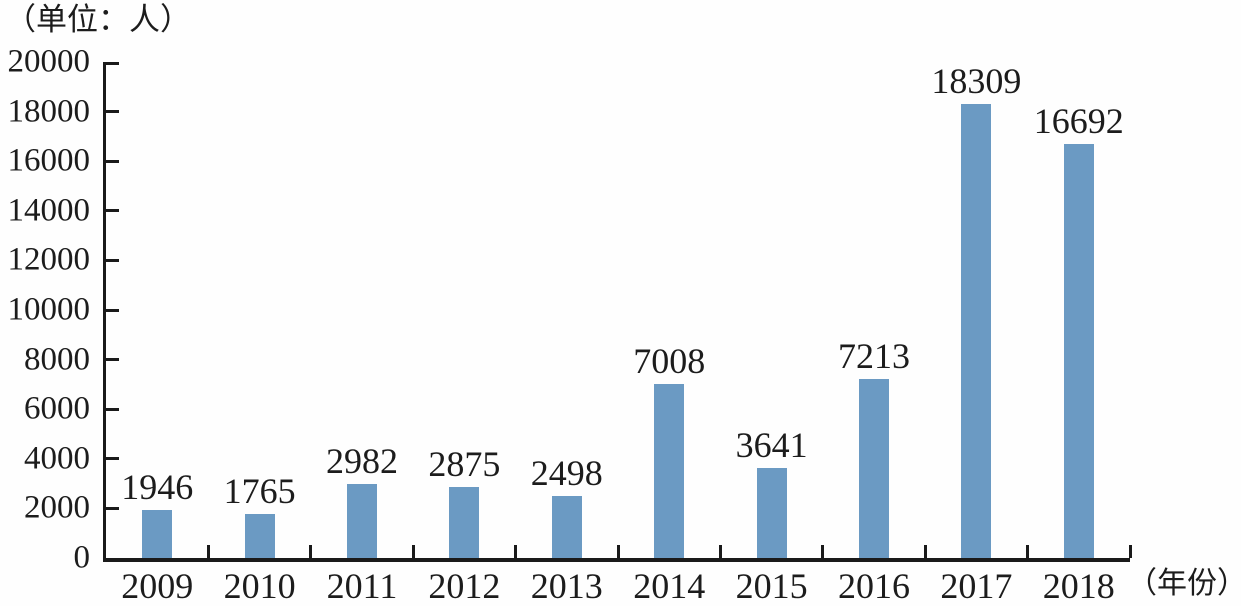 The image size is (1241, 606). Describe the element at coordinates (157, 486) in the screenshot. I see `bar-value-label: 1946` at that location.